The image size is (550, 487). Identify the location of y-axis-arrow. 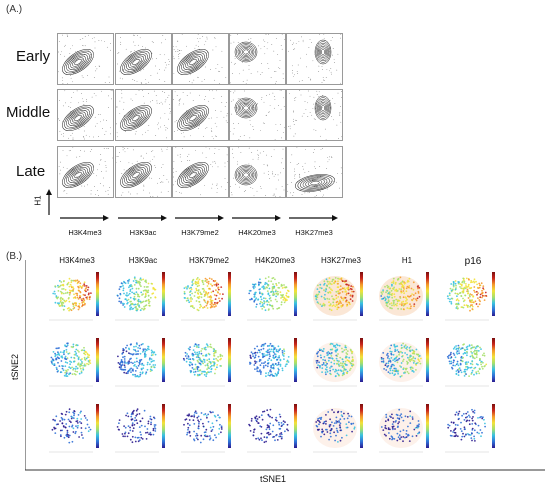
(49, 202).